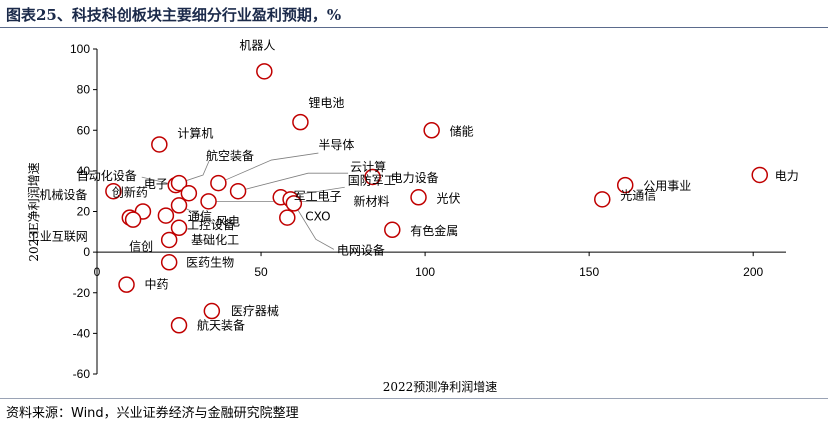  Describe the element at coordinates (228, 221) in the screenshot. I see `point-label: 风电` at that location.